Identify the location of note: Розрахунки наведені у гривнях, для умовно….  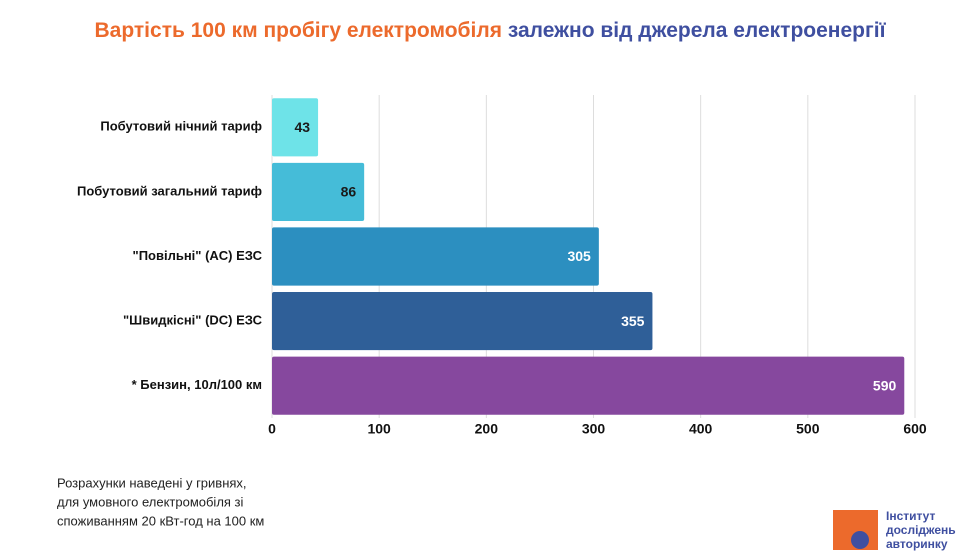
(160, 501).